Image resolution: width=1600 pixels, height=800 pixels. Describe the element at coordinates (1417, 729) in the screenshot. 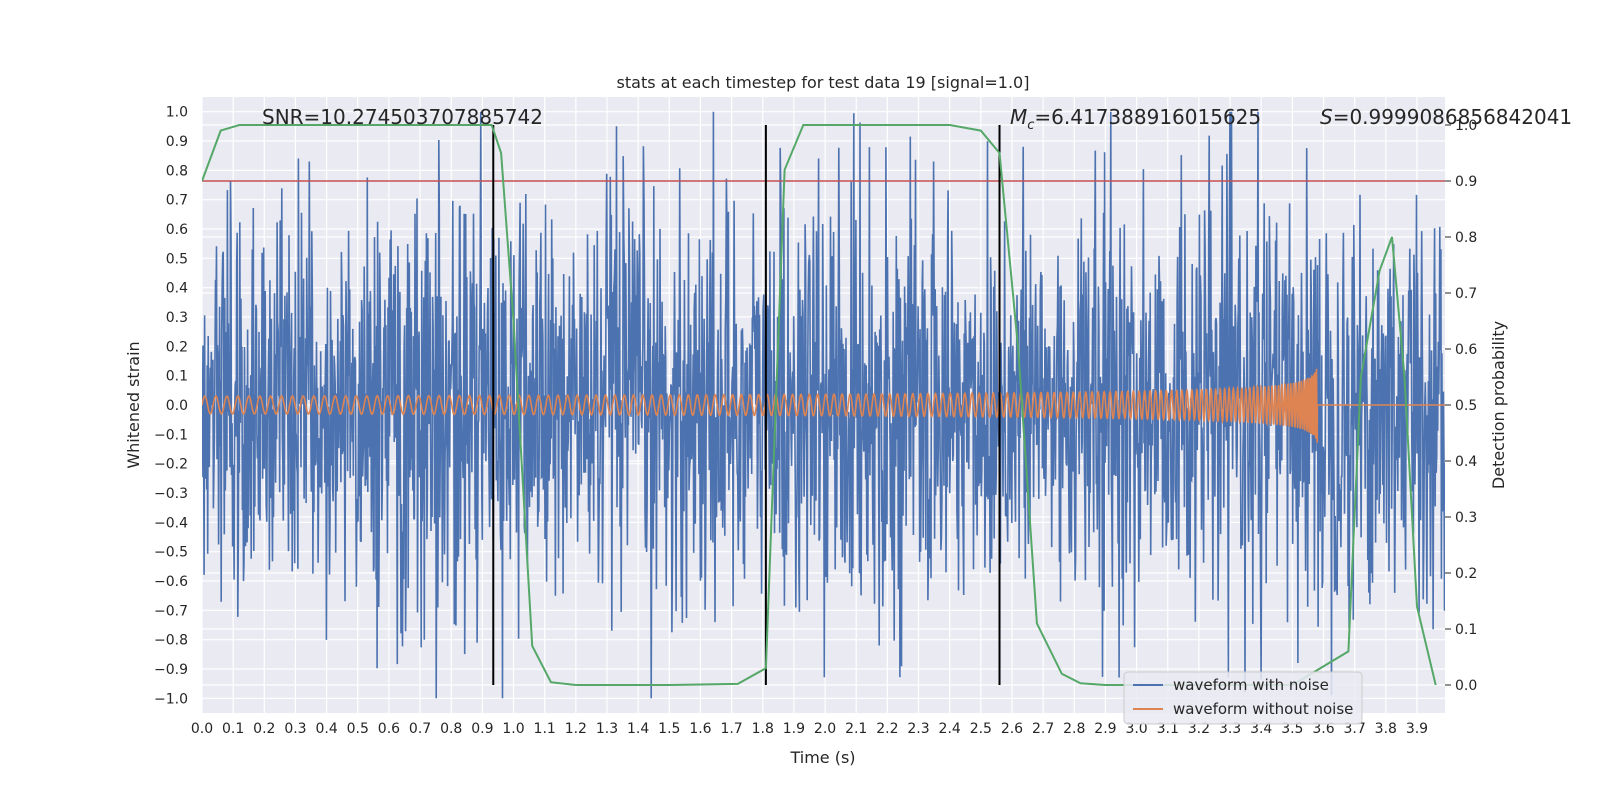

I see `x-tick-label: 3.9` at that location.